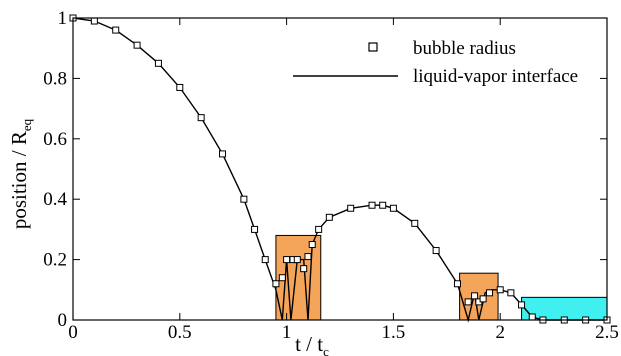 This screenshot has width=621, height=356. I want to click on y-axis-label: position / Req, so click(20, 173).